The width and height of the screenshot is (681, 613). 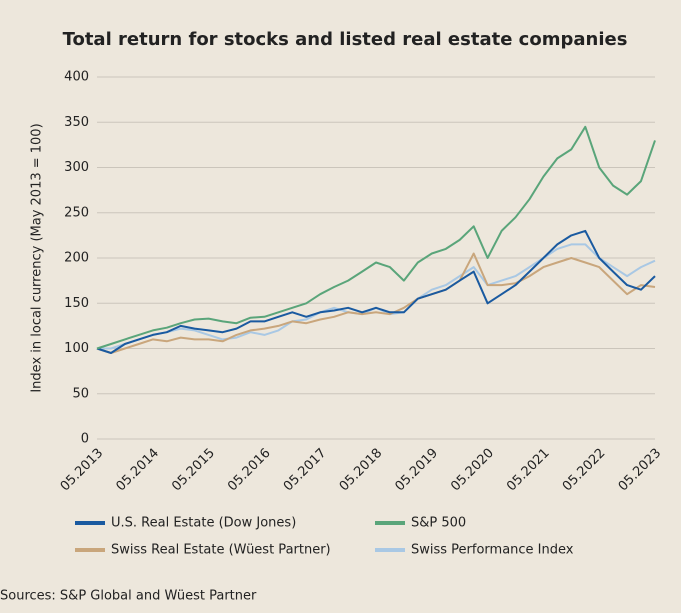 I want to click on x-tick-label: 05.2023, so click(x=640, y=470).